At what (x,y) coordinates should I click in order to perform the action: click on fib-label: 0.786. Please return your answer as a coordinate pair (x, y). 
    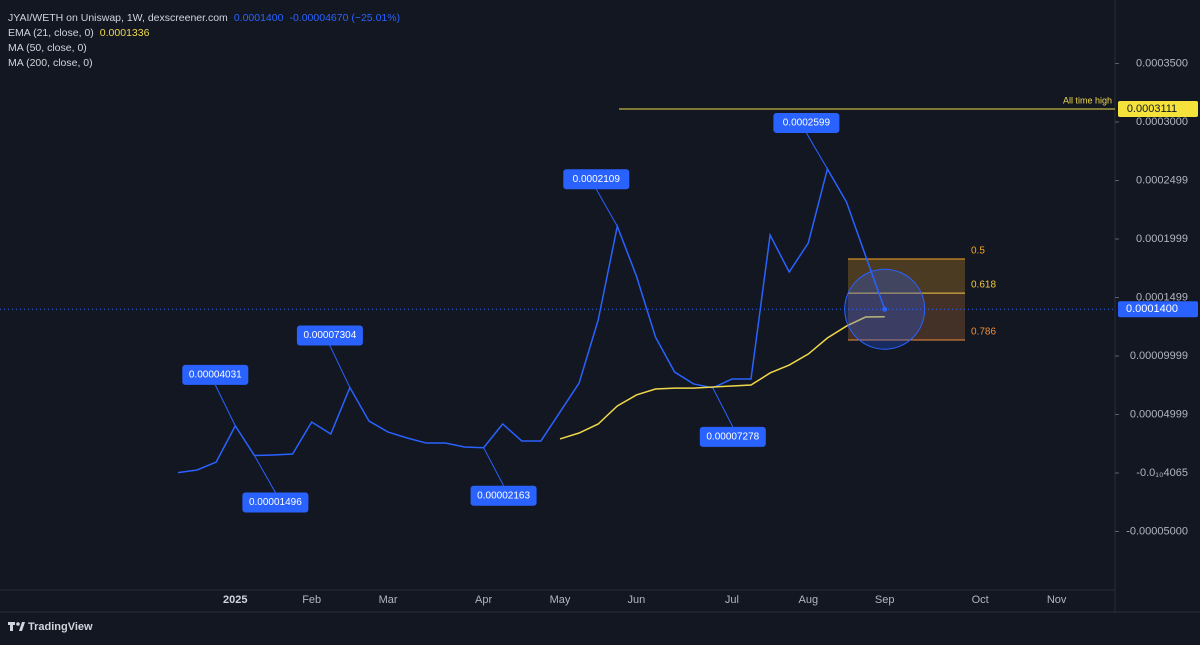
    Looking at the image, I should click on (983, 332).